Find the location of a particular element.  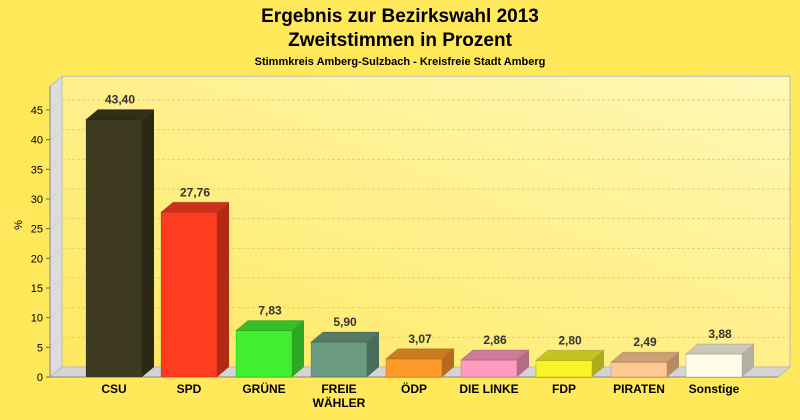

chart-title-2: Zweitstimmen in Prozent is located at coordinates (400, 40).